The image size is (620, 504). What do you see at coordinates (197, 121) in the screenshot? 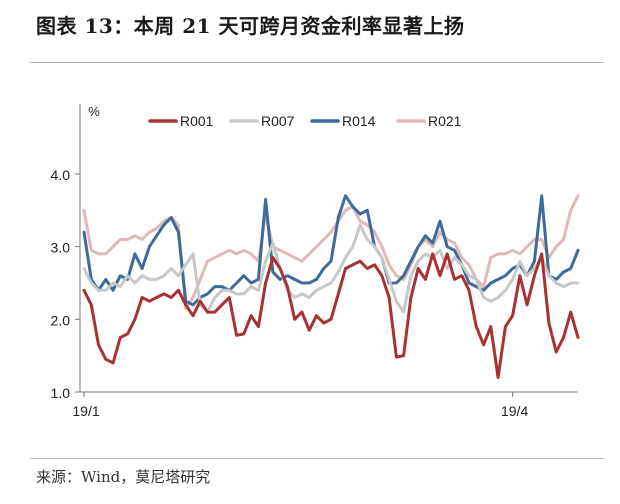
I see `legend-label-r001: R001` at bounding box center [197, 121].